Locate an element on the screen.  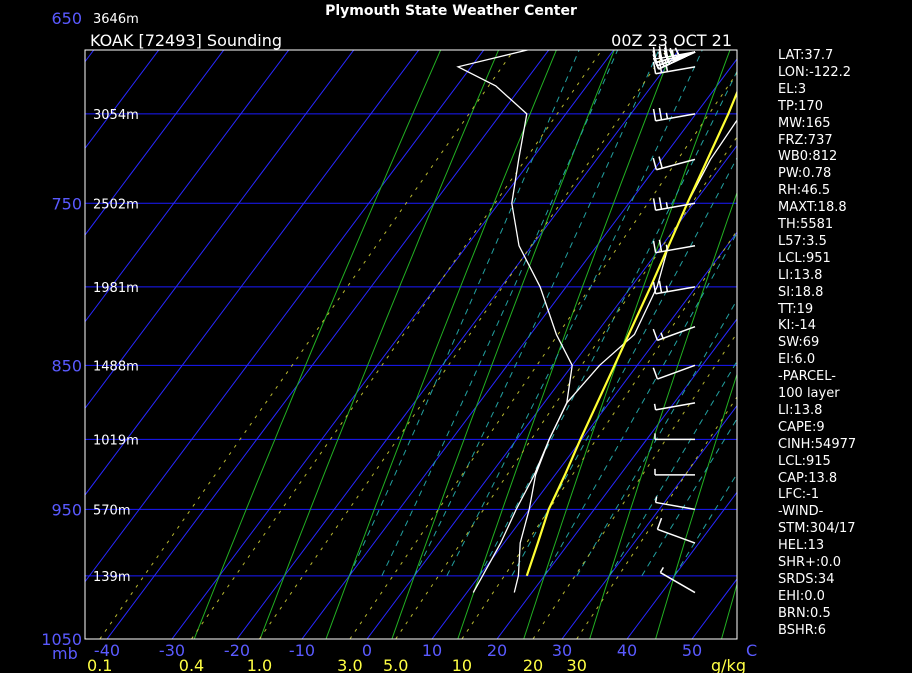
temperature-tick-label: 50 is located at coordinates (692, 650).